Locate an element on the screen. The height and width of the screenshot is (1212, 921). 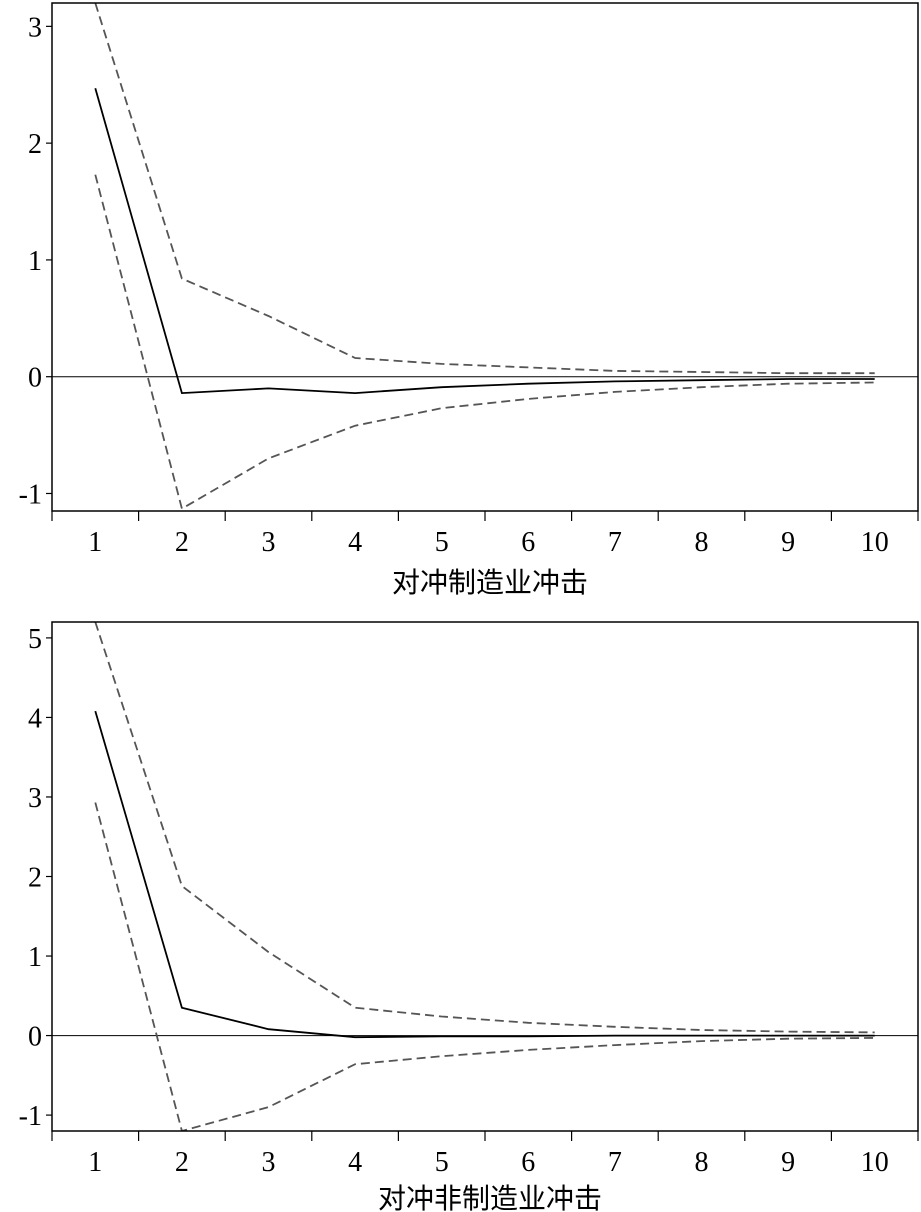
x-axis-title: 对冲制造业冲击 is located at coordinates (490, 582).